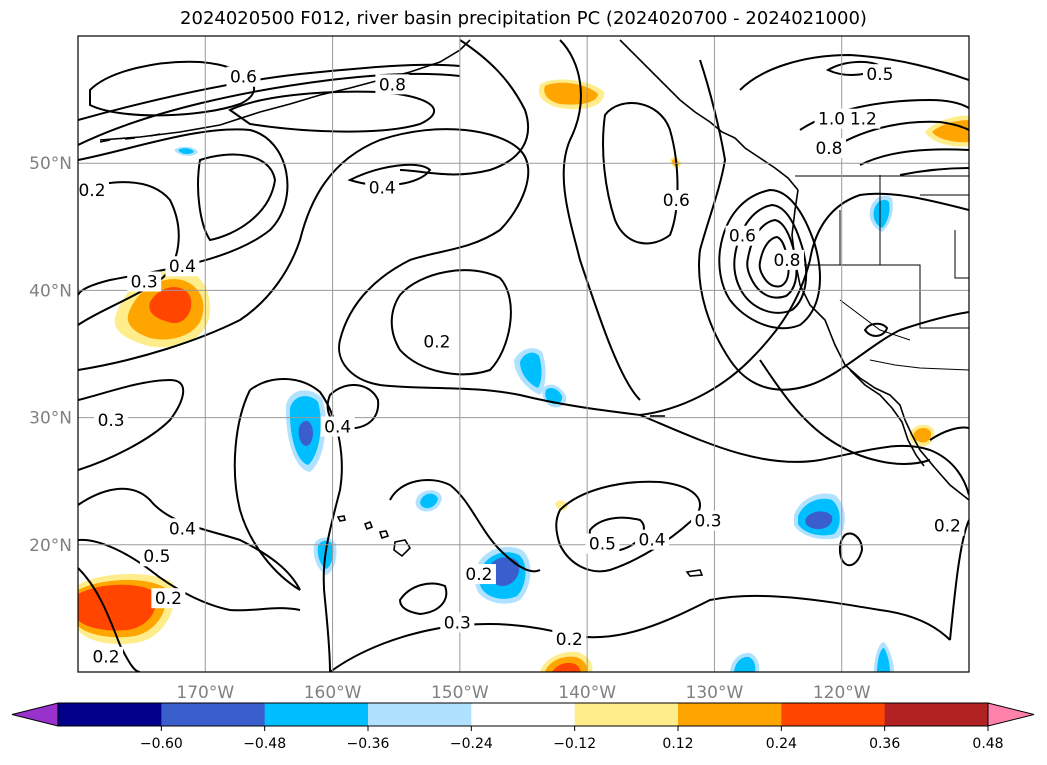  I want to click on y-tick-label: 50°N, so click(50, 164).